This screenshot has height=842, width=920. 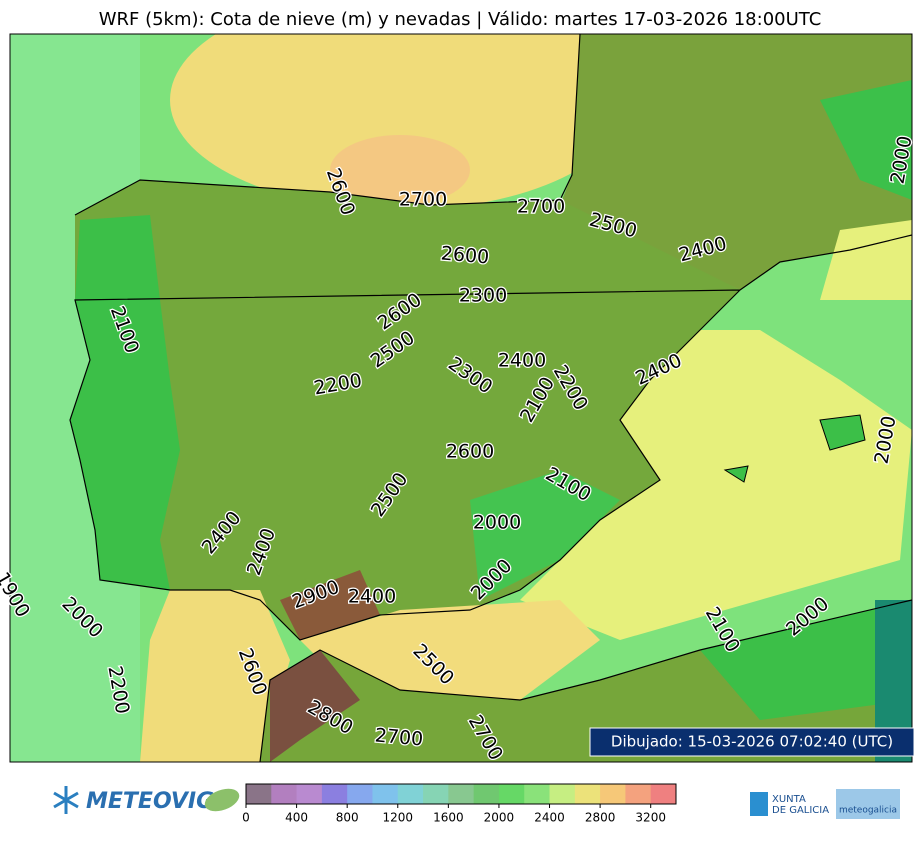 What do you see at coordinates (296, 818) in the screenshot?
I see `colorbar-tick-label: 400` at bounding box center [296, 818].